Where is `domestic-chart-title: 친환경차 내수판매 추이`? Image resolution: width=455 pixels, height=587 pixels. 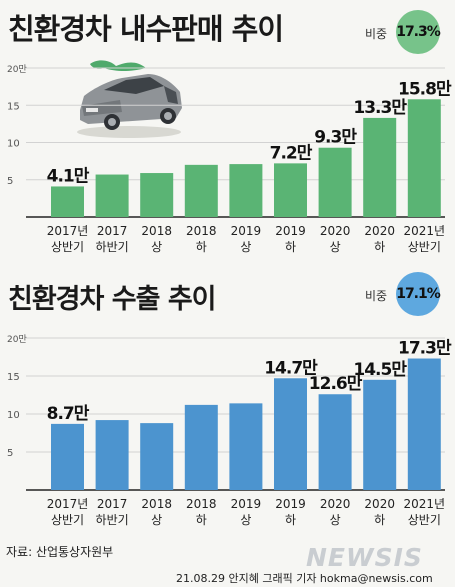
domestic-chart-title: 친환경차 내수판매 추이 is located at coordinates (146, 29).